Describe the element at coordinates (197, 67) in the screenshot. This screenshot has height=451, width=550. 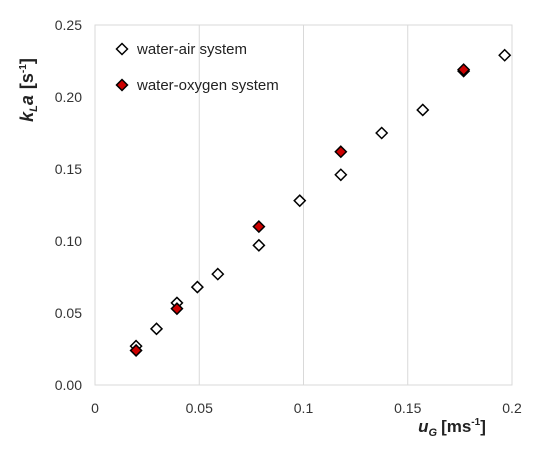
I see `legend: water-air system water-oxygen system` at that location.